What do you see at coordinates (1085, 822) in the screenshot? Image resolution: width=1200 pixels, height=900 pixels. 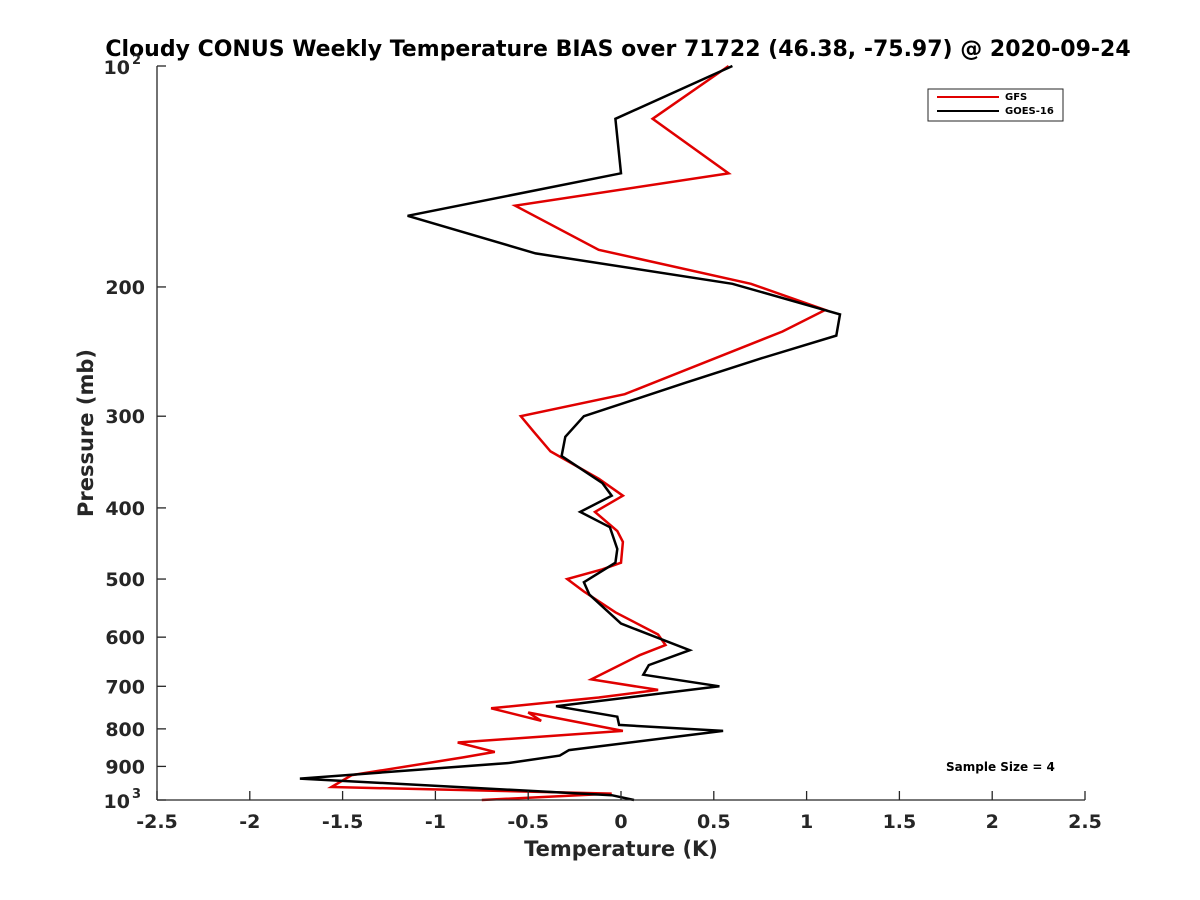 I see `x-tick-label: 2.5` at bounding box center [1085, 822].